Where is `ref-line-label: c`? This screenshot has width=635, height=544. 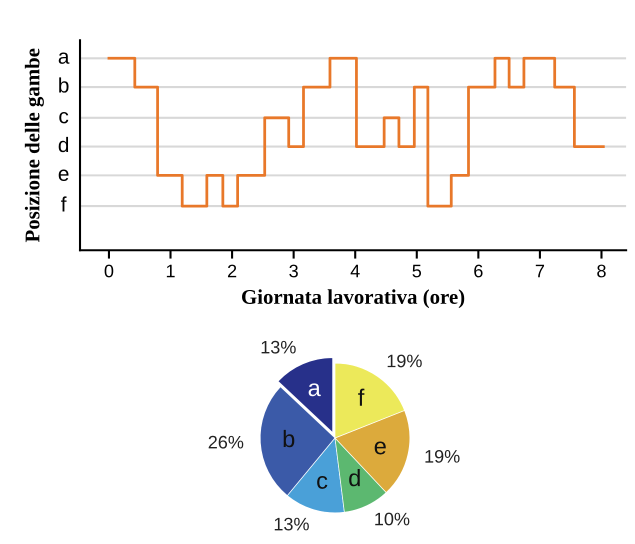
ref-line-label: c is located at coordinates (63, 118).